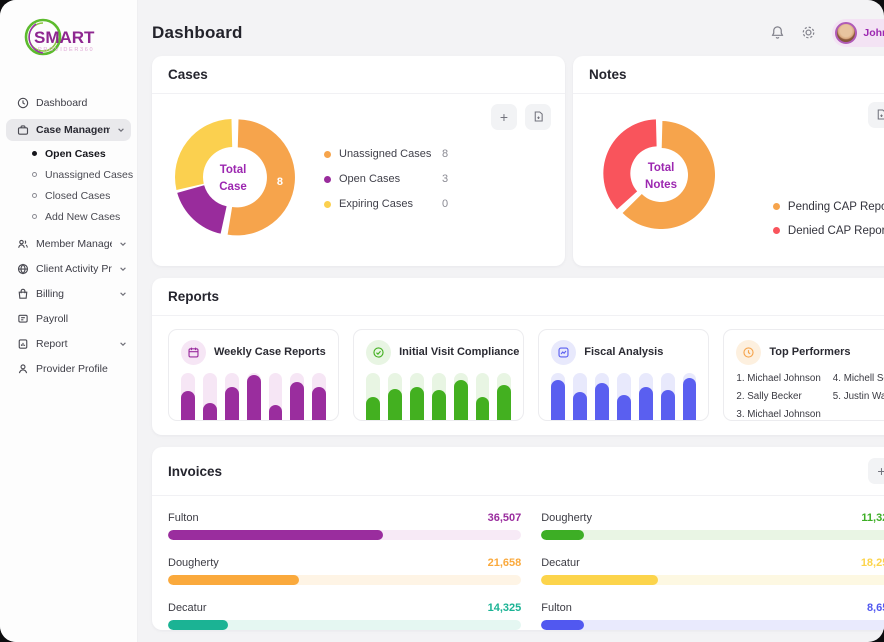 Image resolution: width=884 pixels, height=642 pixels. I want to click on notes-card-header: Notes, so click(728, 75).